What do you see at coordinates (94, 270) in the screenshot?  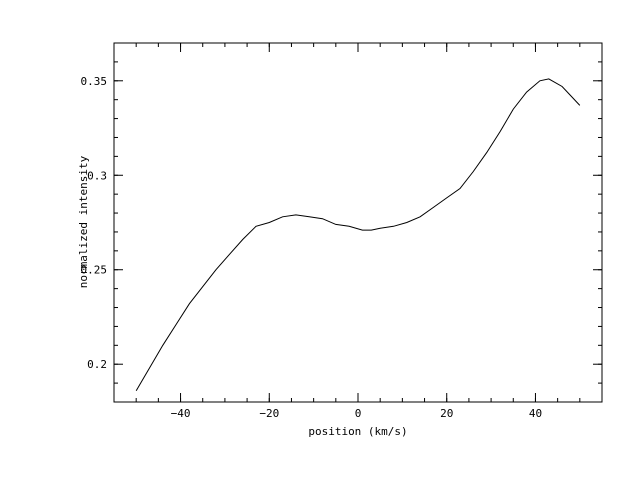 I see `y-tick-label: 0.25` at bounding box center [94, 270].